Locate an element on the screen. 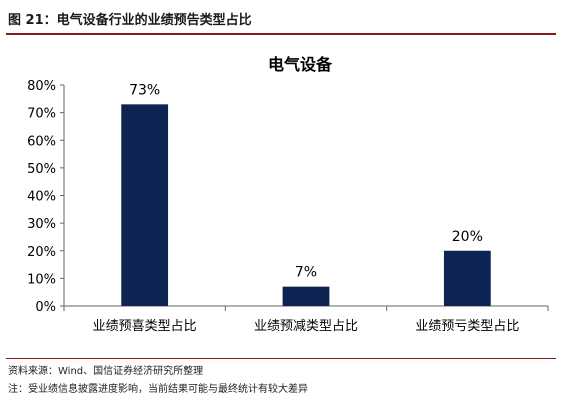 Image resolution: width=562 pixels, height=406 pixels. title-divider is located at coordinates (281, 34).